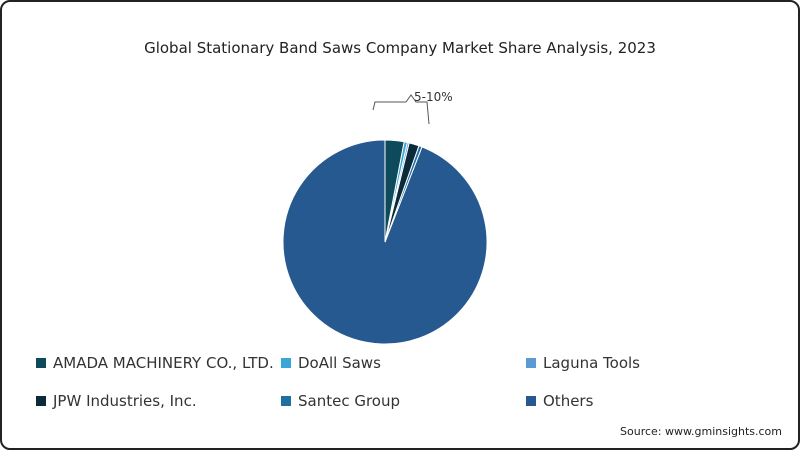 This screenshot has height=450, width=800. I want to click on legend-label: Others, so click(568, 401).